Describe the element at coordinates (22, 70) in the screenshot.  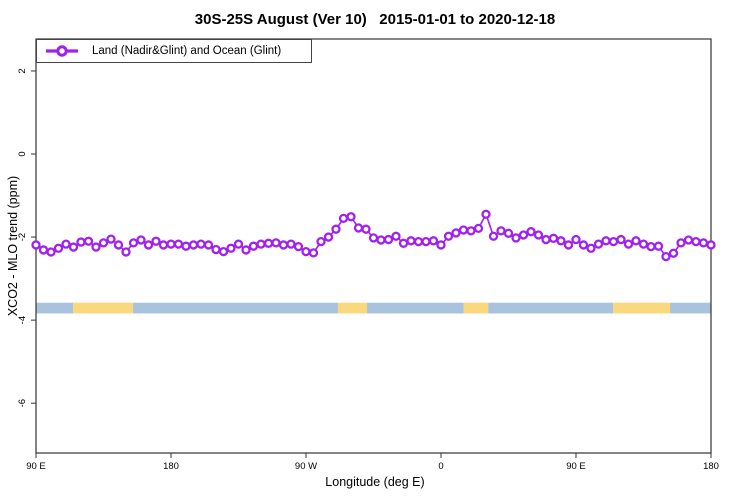
I see `y-tick-label: 2` at that location.